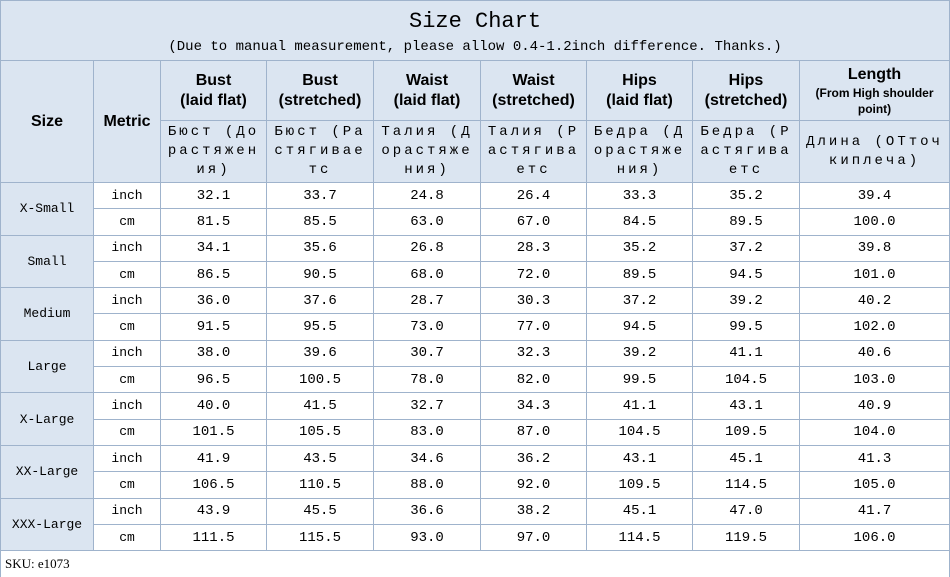 The image size is (950, 577). I want to click on size-cell: X-Large, so click(47, 419).